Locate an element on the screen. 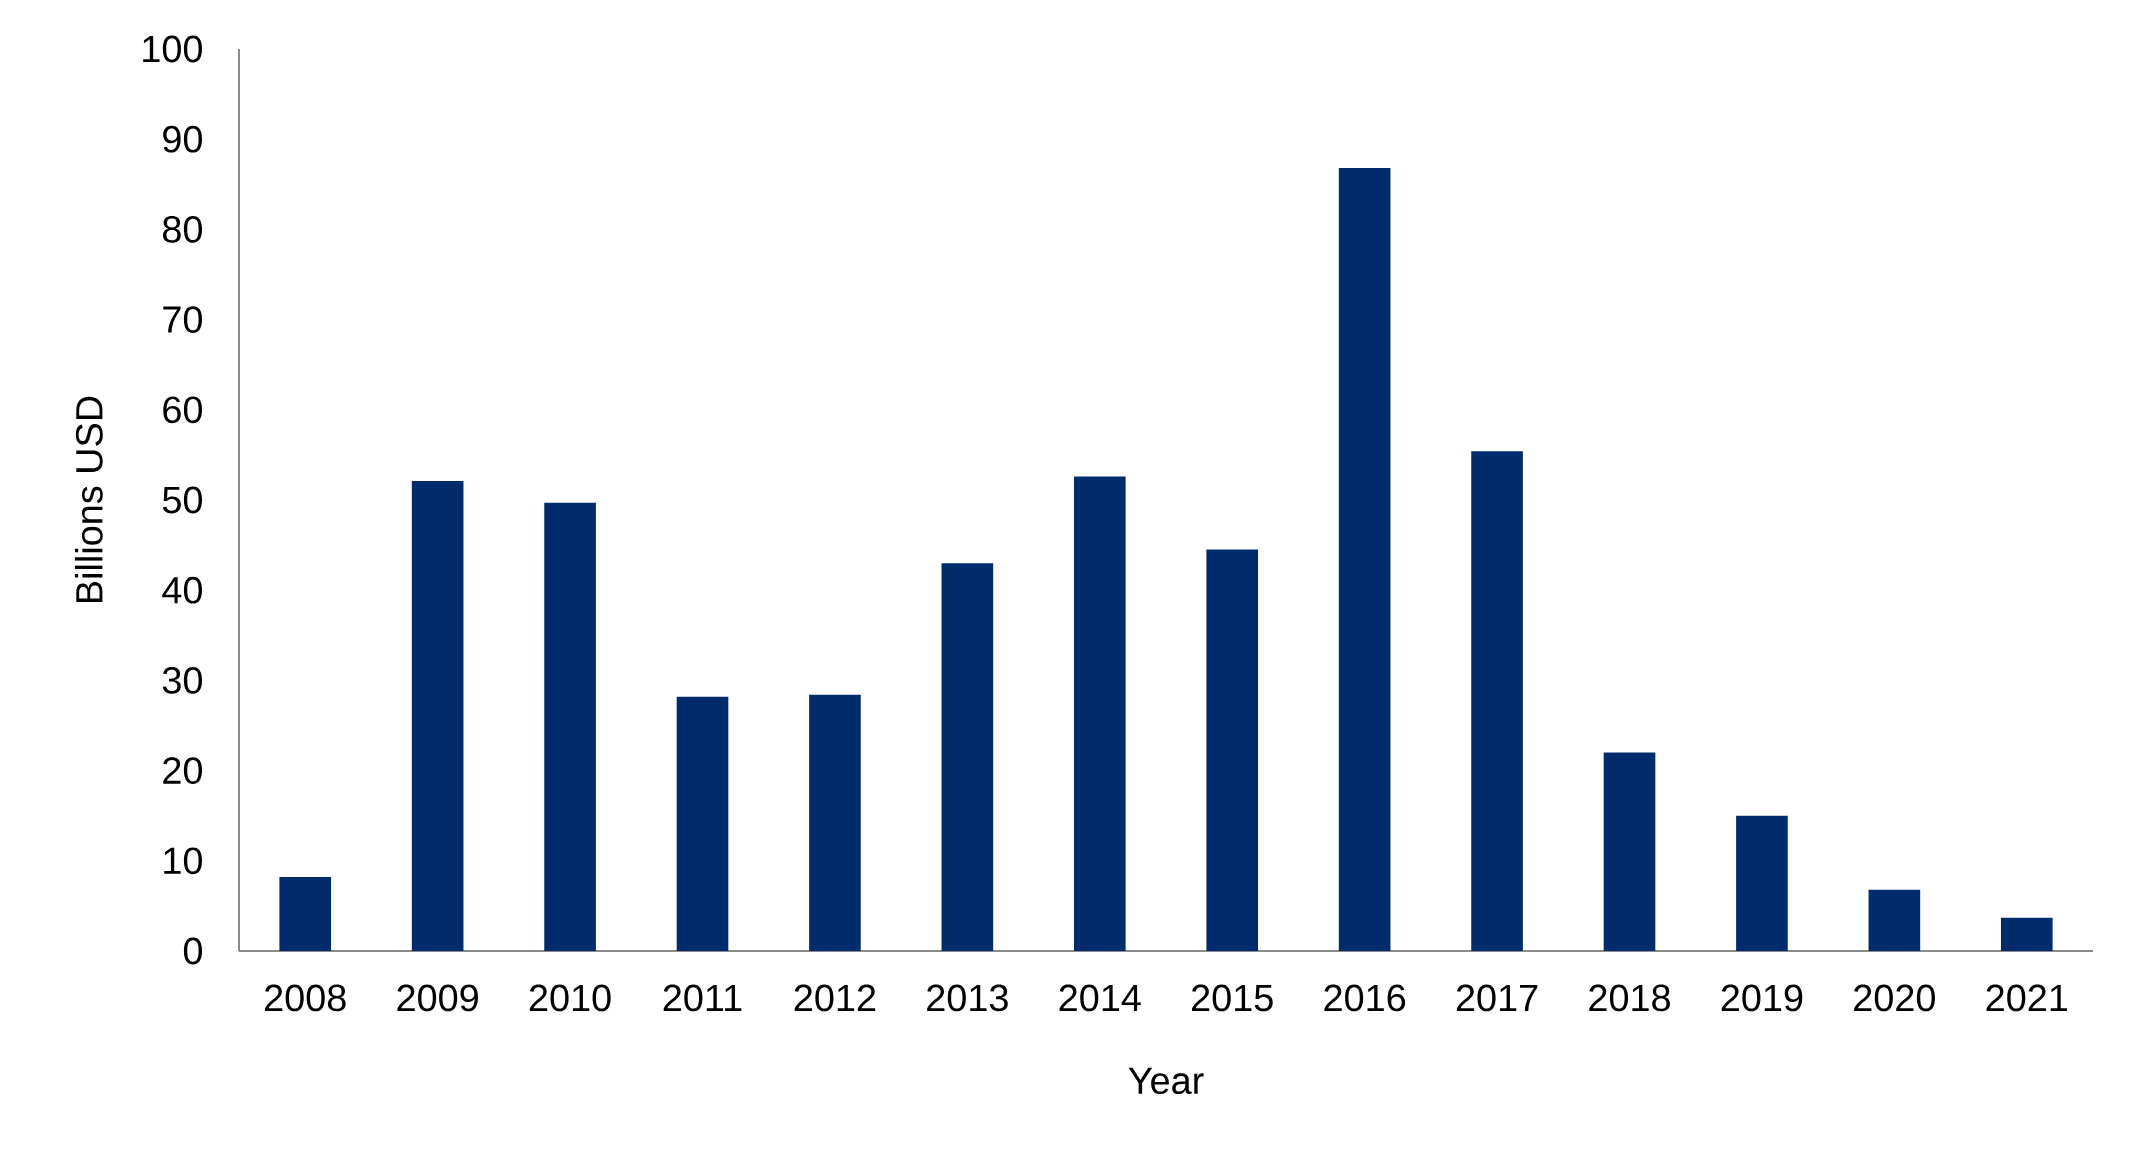 The height and width of the screenshot is (1168, 2145). y-tick-label: 80 is located at coordinates (182, 229).